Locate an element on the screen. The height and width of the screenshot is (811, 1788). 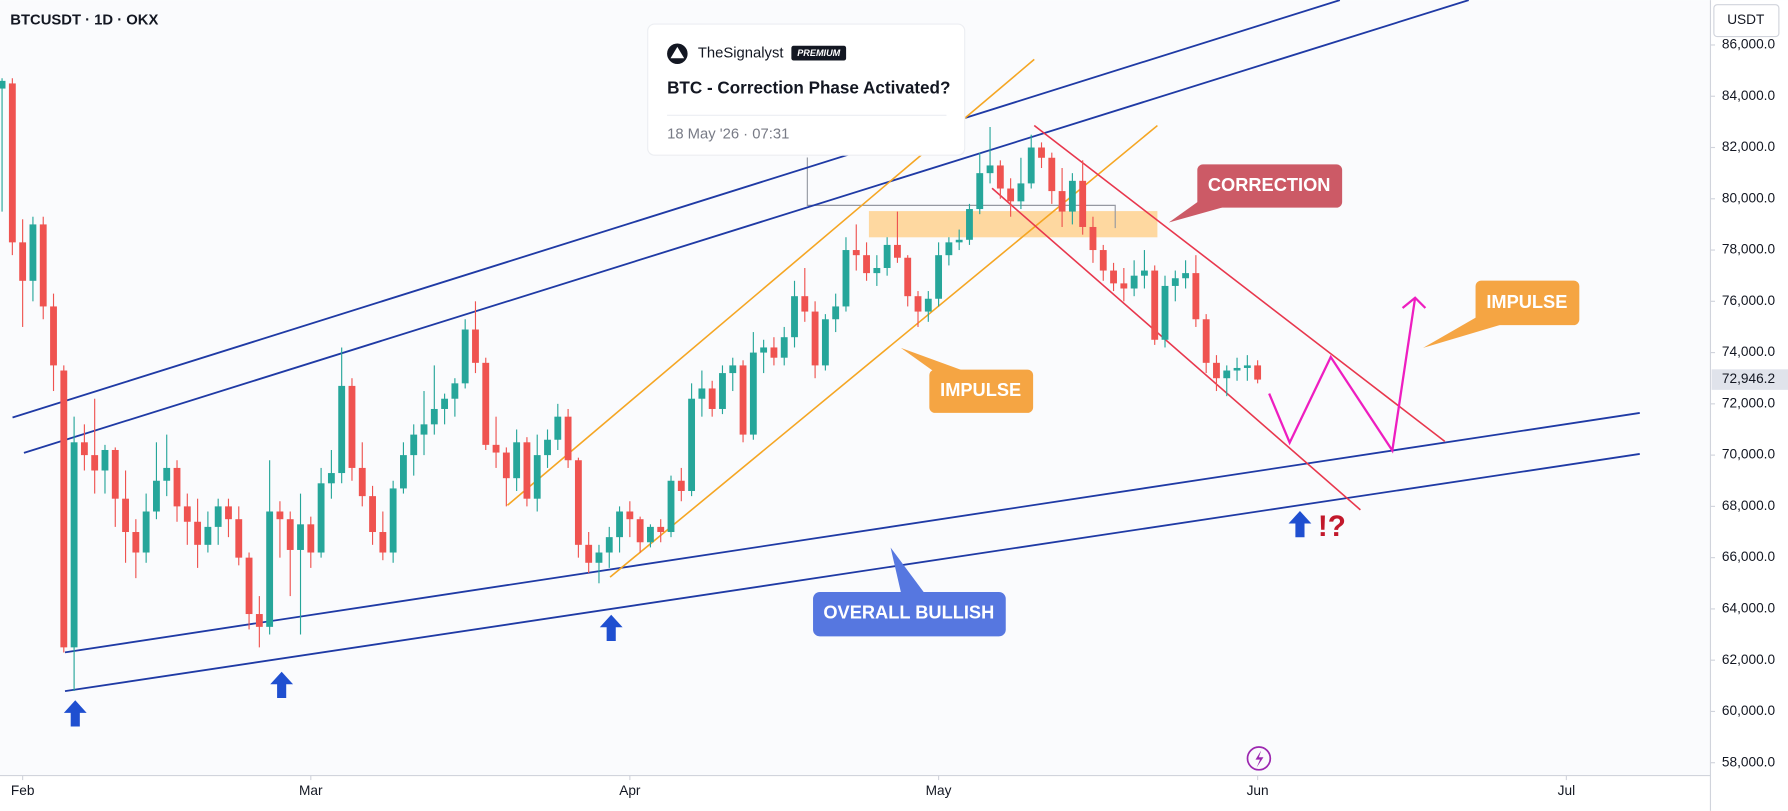
currency: USDT is located at coordinates (1746, 19).